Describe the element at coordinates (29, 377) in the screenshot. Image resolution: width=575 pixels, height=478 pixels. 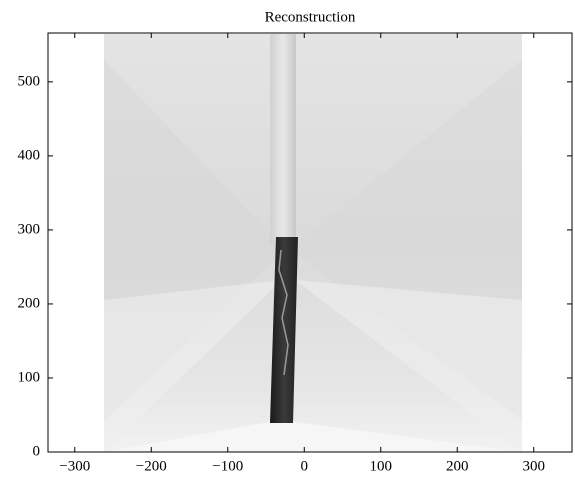
I see `y-tick-label: 100` at that location.